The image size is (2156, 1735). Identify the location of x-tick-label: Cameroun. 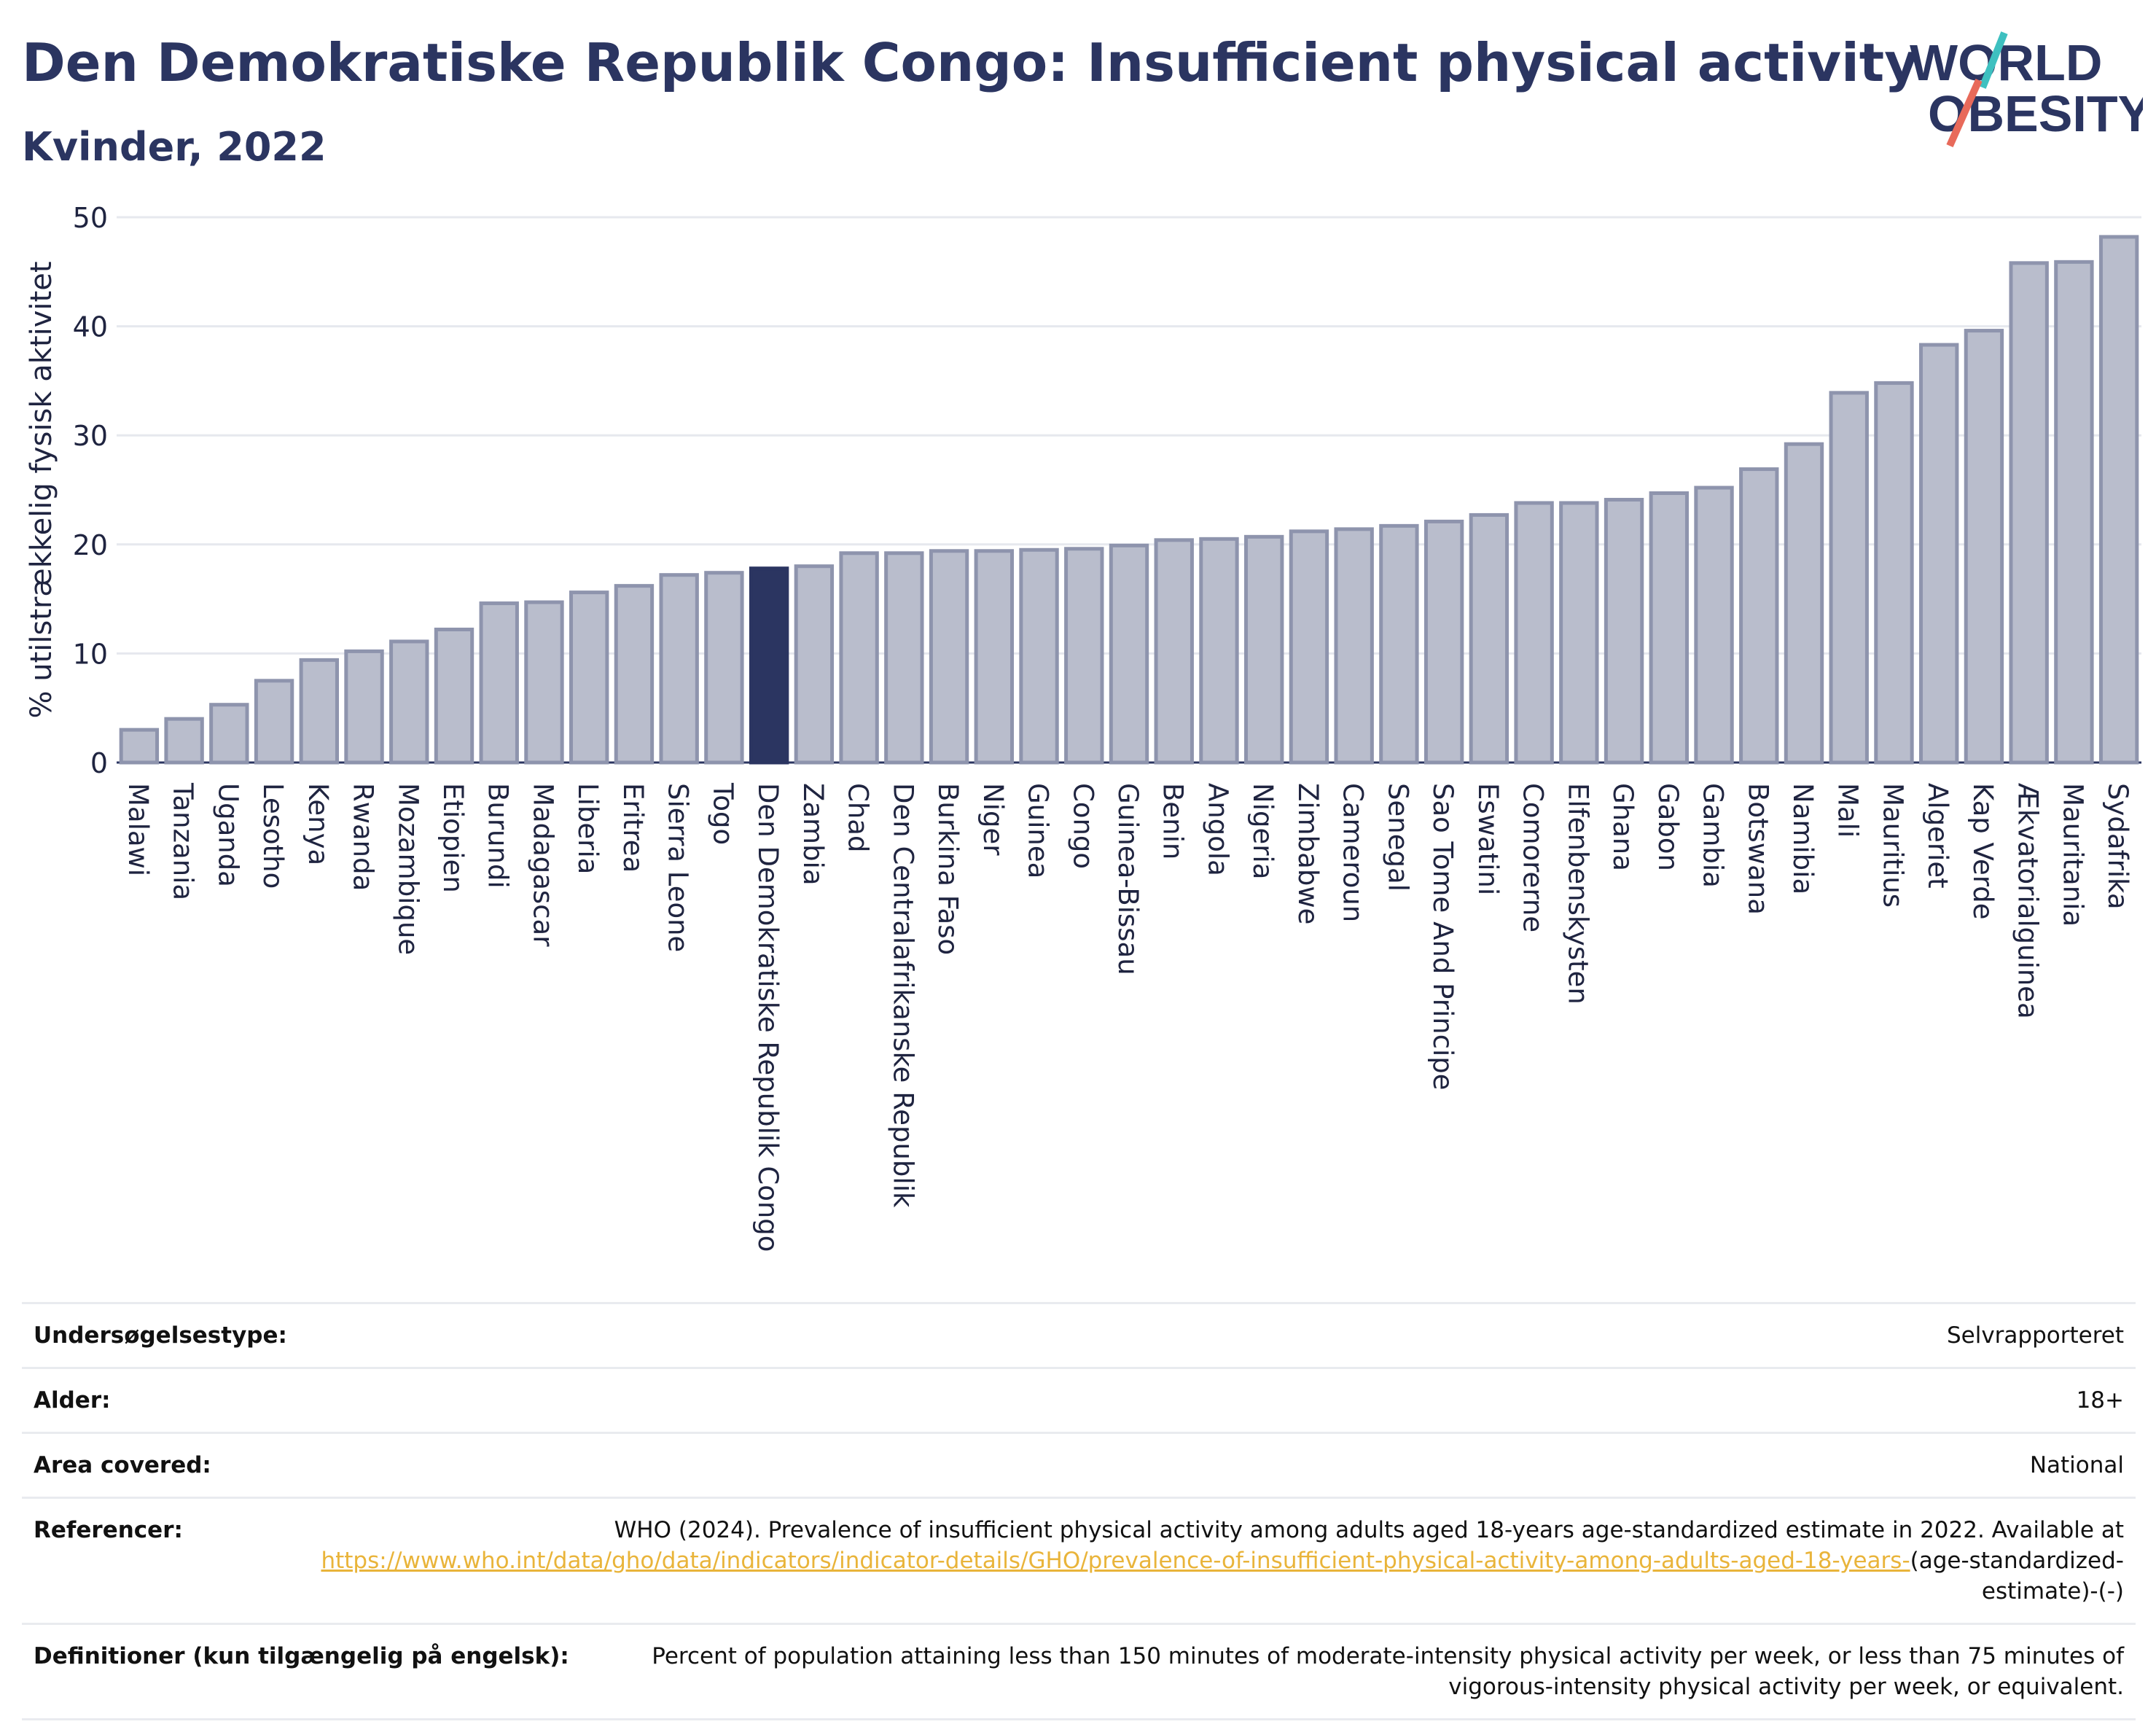
(1353, 853).